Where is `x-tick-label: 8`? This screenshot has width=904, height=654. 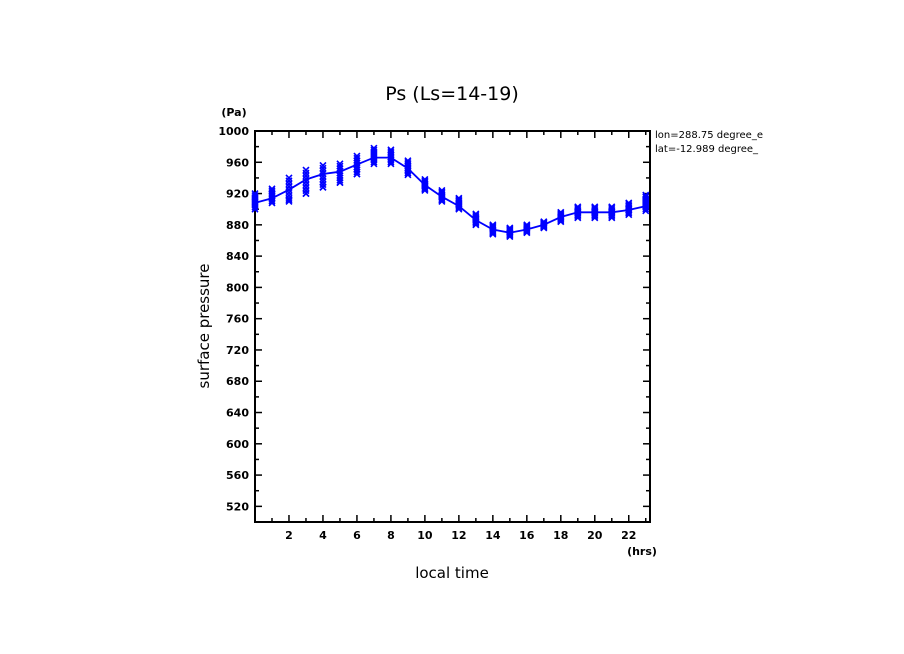
x-tick-label: 8 is located at coordinates (391, 535).